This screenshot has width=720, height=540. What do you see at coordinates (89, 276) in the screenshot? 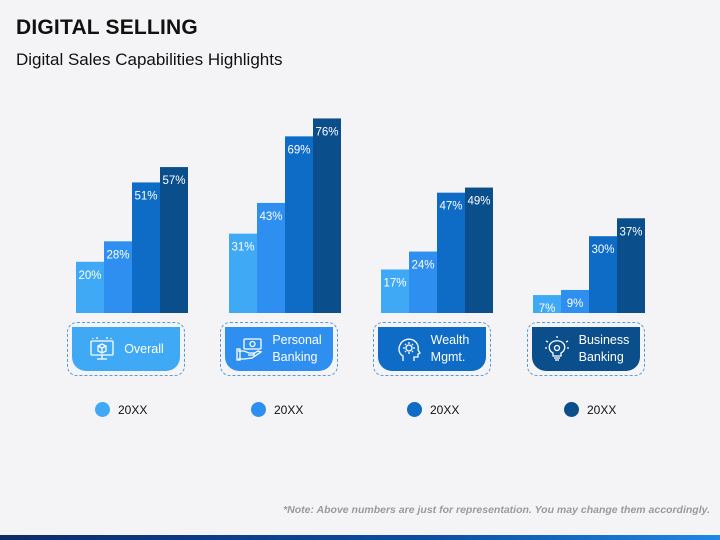
I see `bar-value-label: 20%` at bounding box center [89, 276].